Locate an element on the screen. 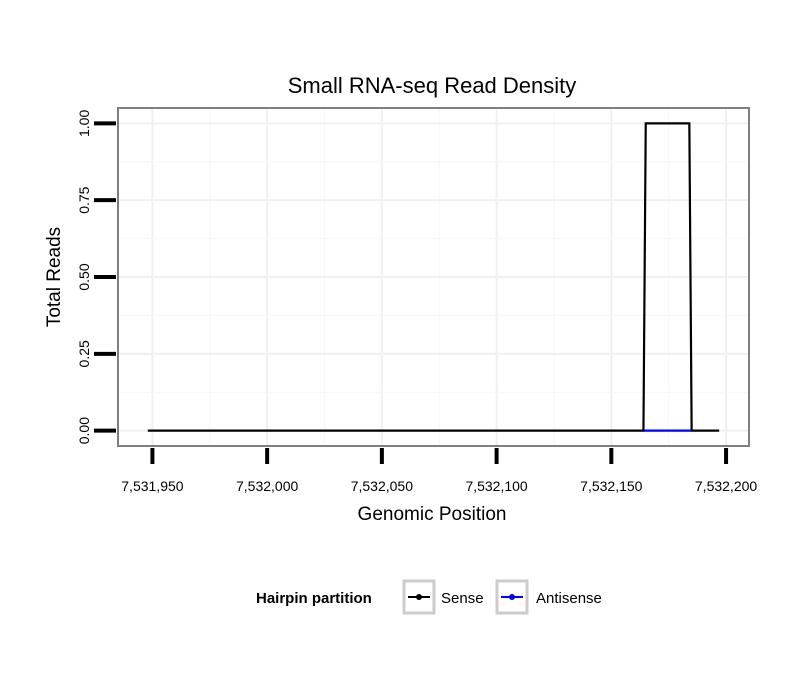 Image resolution: width=810 pixels, height=690 pixels. legend-label-sense: Sense is located at coordinates (462, 598).